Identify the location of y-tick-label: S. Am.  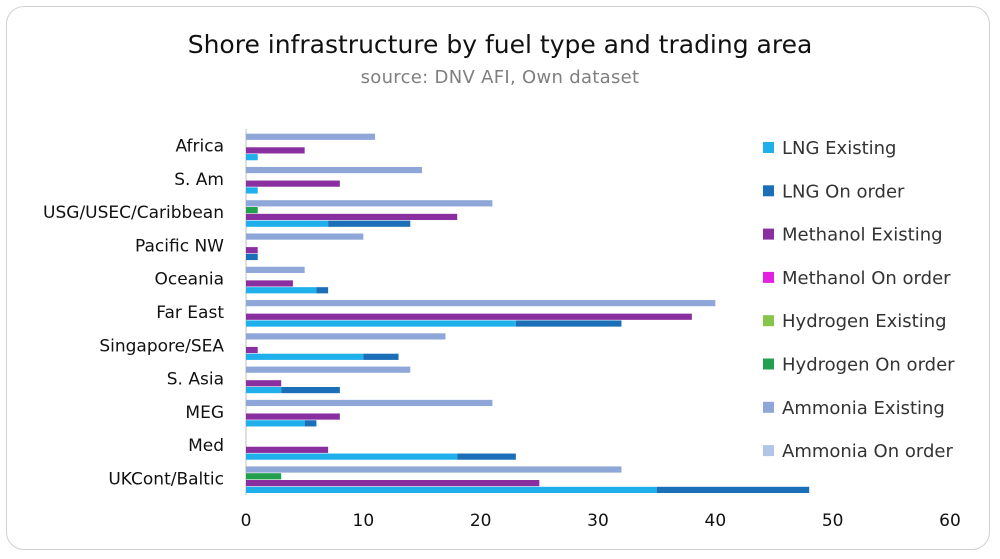
(199, 180).